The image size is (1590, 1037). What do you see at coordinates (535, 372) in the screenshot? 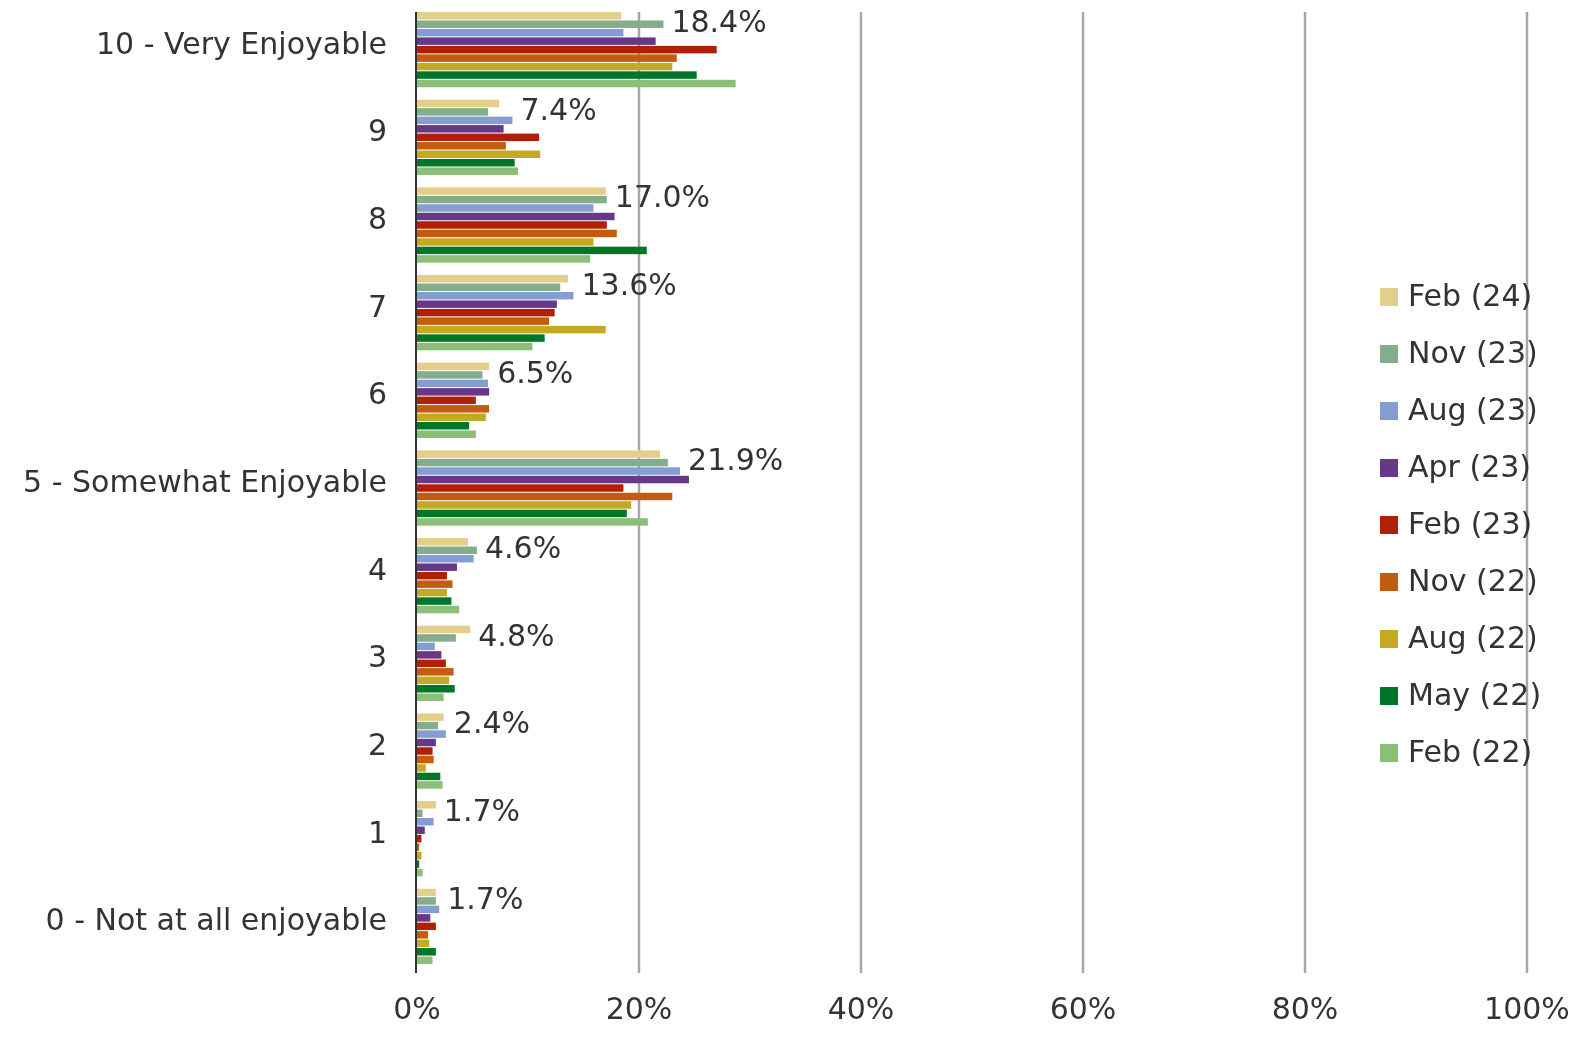
I see `data-label: 6.5%` at bounding box center [535, 372].